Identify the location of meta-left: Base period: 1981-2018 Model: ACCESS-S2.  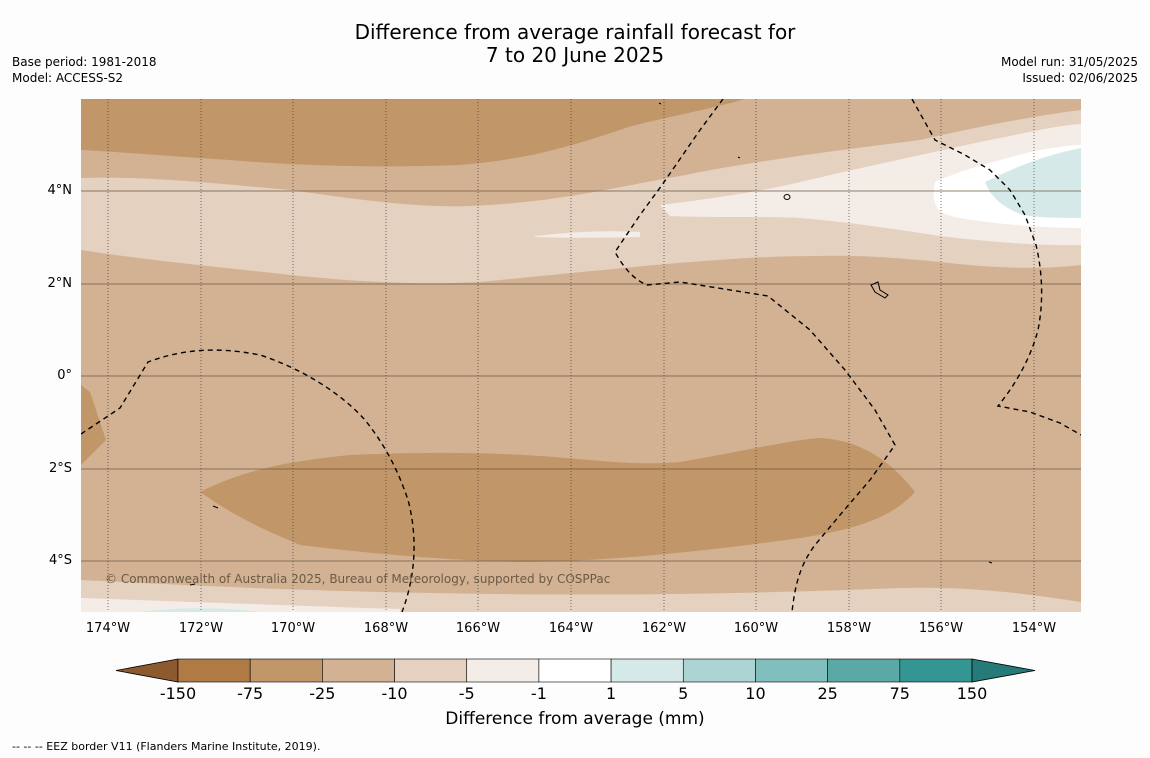
(84, 70).